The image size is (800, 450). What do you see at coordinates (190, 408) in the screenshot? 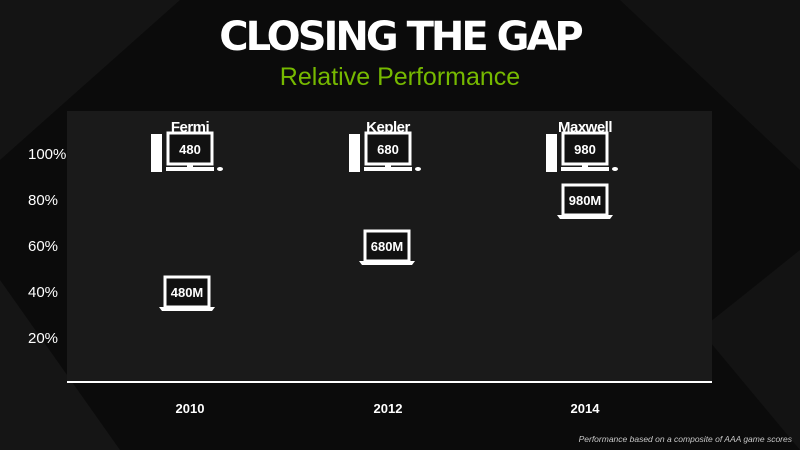
I see `x-tick-label: 2010` at bounding box center [190, 408].